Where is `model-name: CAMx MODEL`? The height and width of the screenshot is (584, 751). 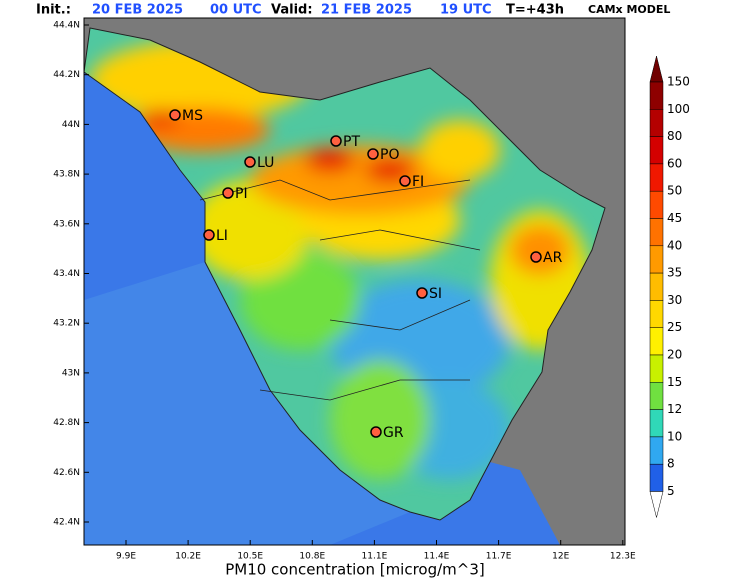 model-name: CAMx MODEL is located at coordinates (629, 9).